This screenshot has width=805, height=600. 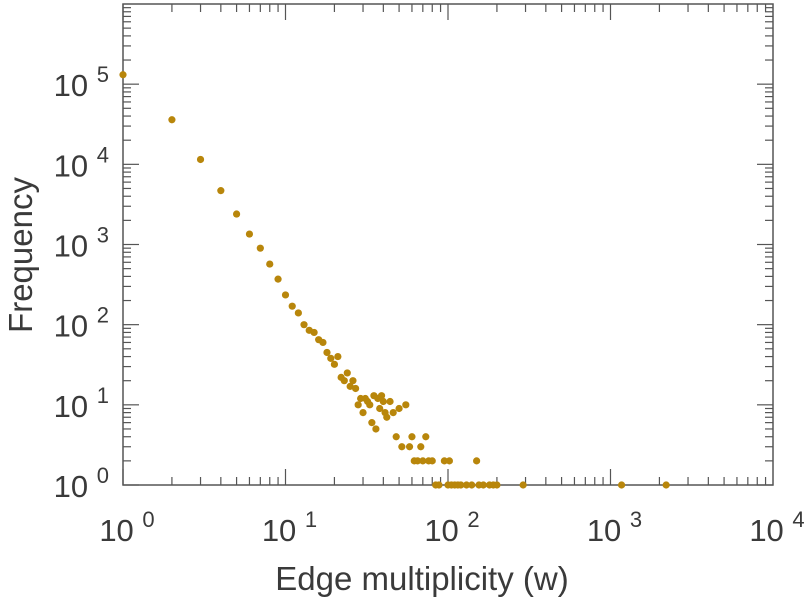 I want to click on x-tick-label: 10 3, so click(x=614, y=527).